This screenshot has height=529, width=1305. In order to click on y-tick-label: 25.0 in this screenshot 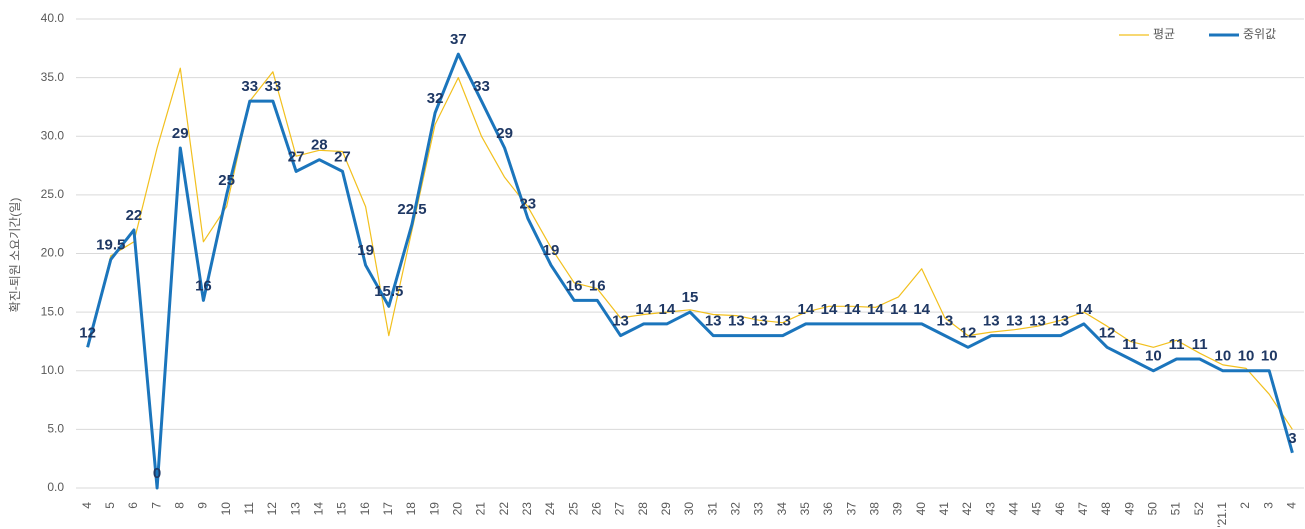, I will do `click(53, 194)`.